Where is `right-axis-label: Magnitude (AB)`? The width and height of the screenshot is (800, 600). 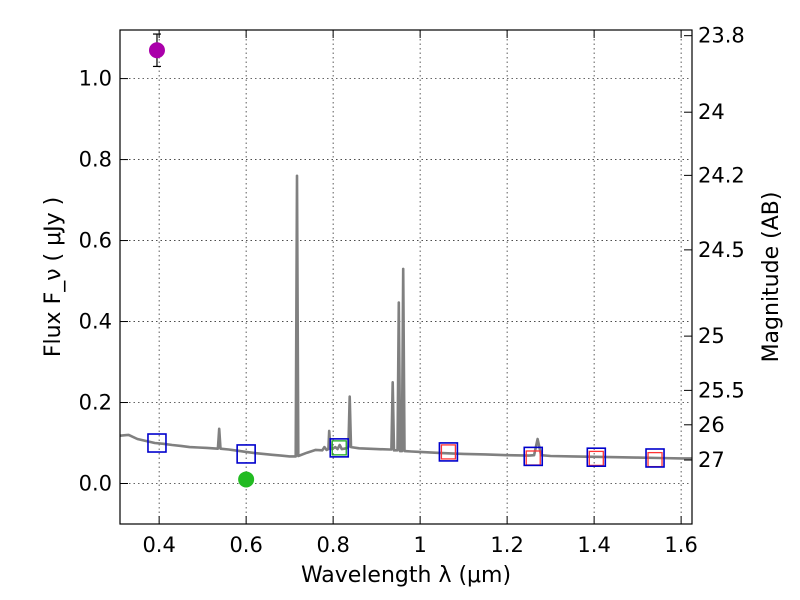
right-axis-label: Magnitude (AB) is located at coordinates (771, 277).